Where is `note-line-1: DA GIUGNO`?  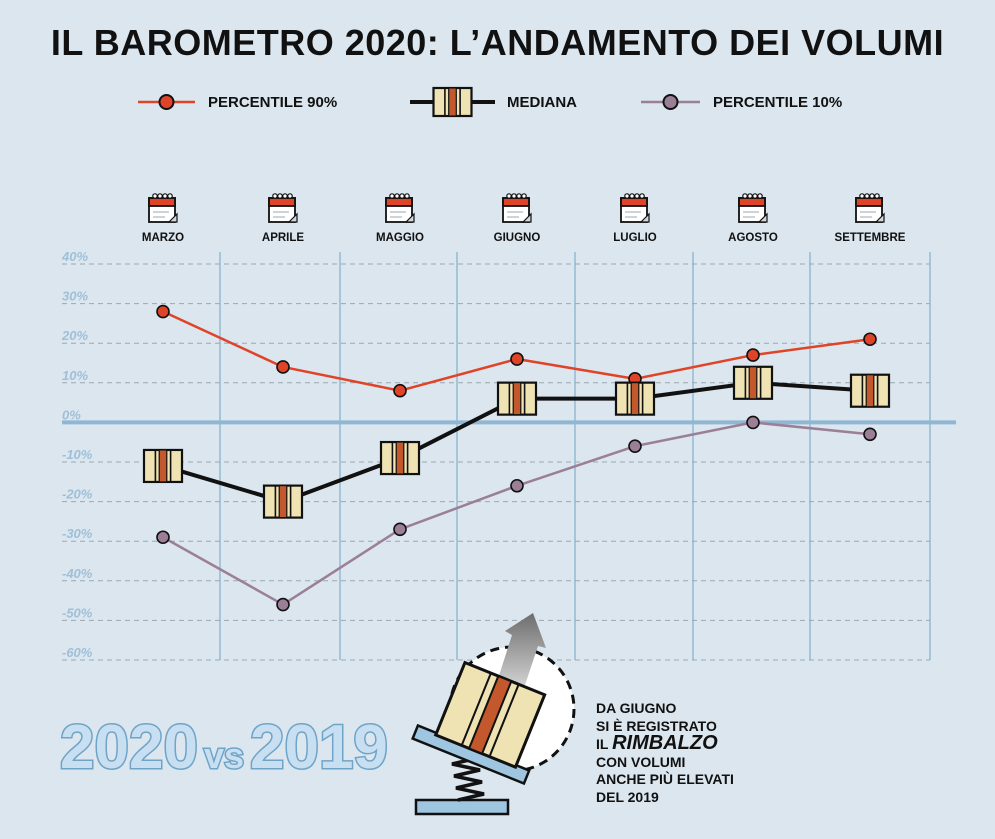 note-line-1: DA GIUGNO is located at coordinates (636, 708).